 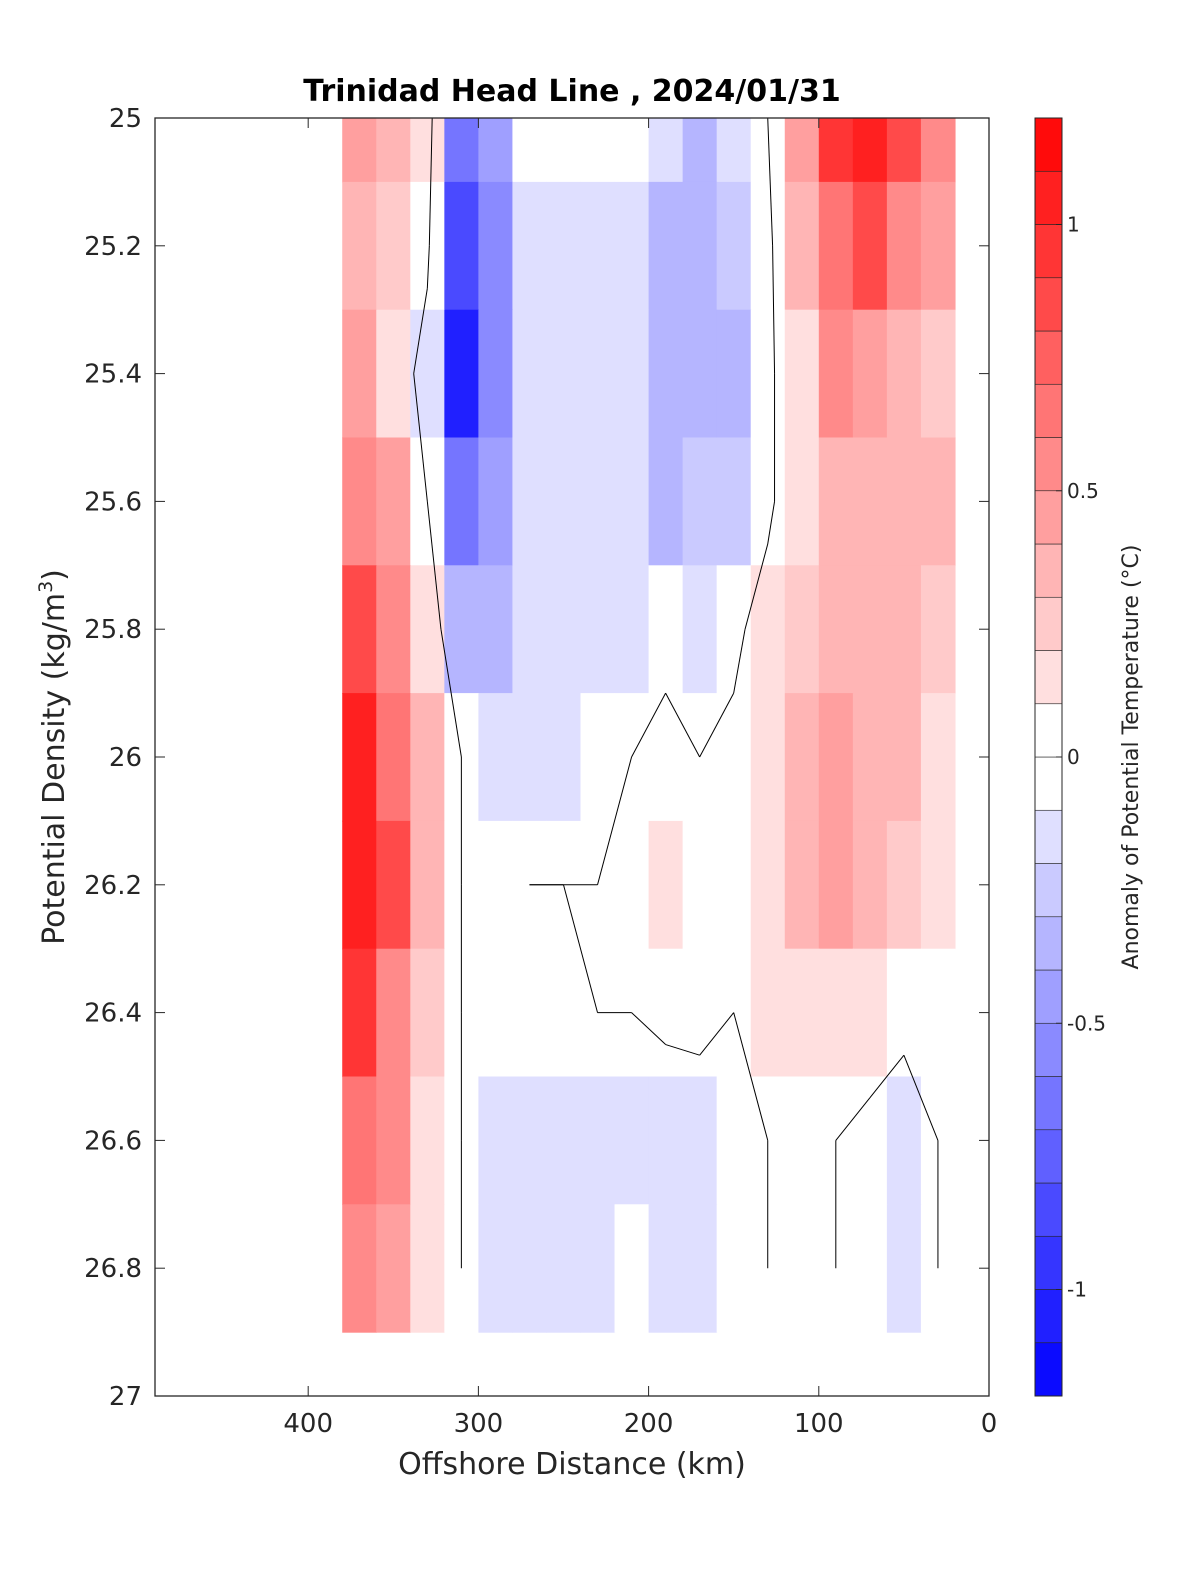 I want to click on colorbar-swatches, so click(x=1048, y=757).